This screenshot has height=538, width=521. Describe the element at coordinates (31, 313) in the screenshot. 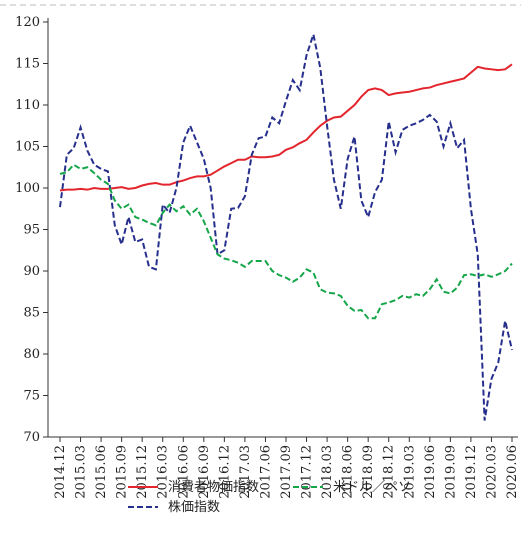

I see `y-tick-label: 85` at that location.